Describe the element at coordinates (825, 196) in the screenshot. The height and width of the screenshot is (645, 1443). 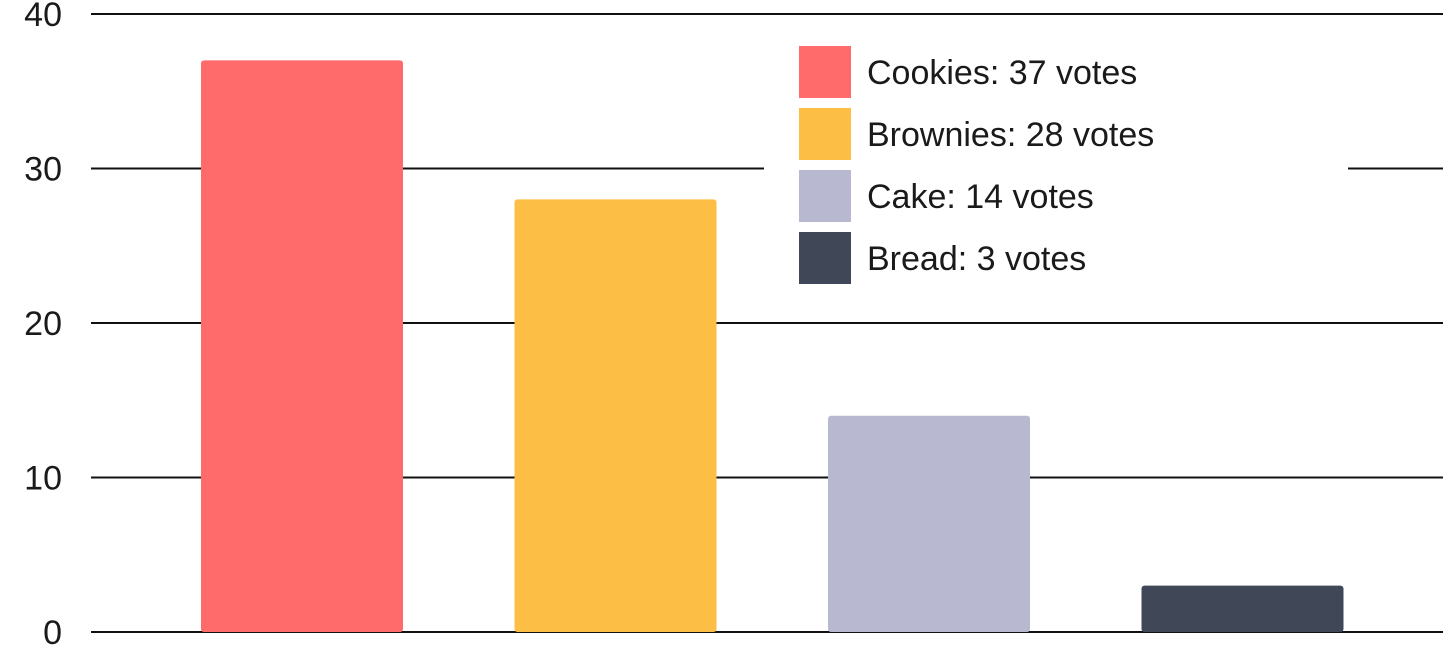
I see `legend-swatch-cake` at that location.